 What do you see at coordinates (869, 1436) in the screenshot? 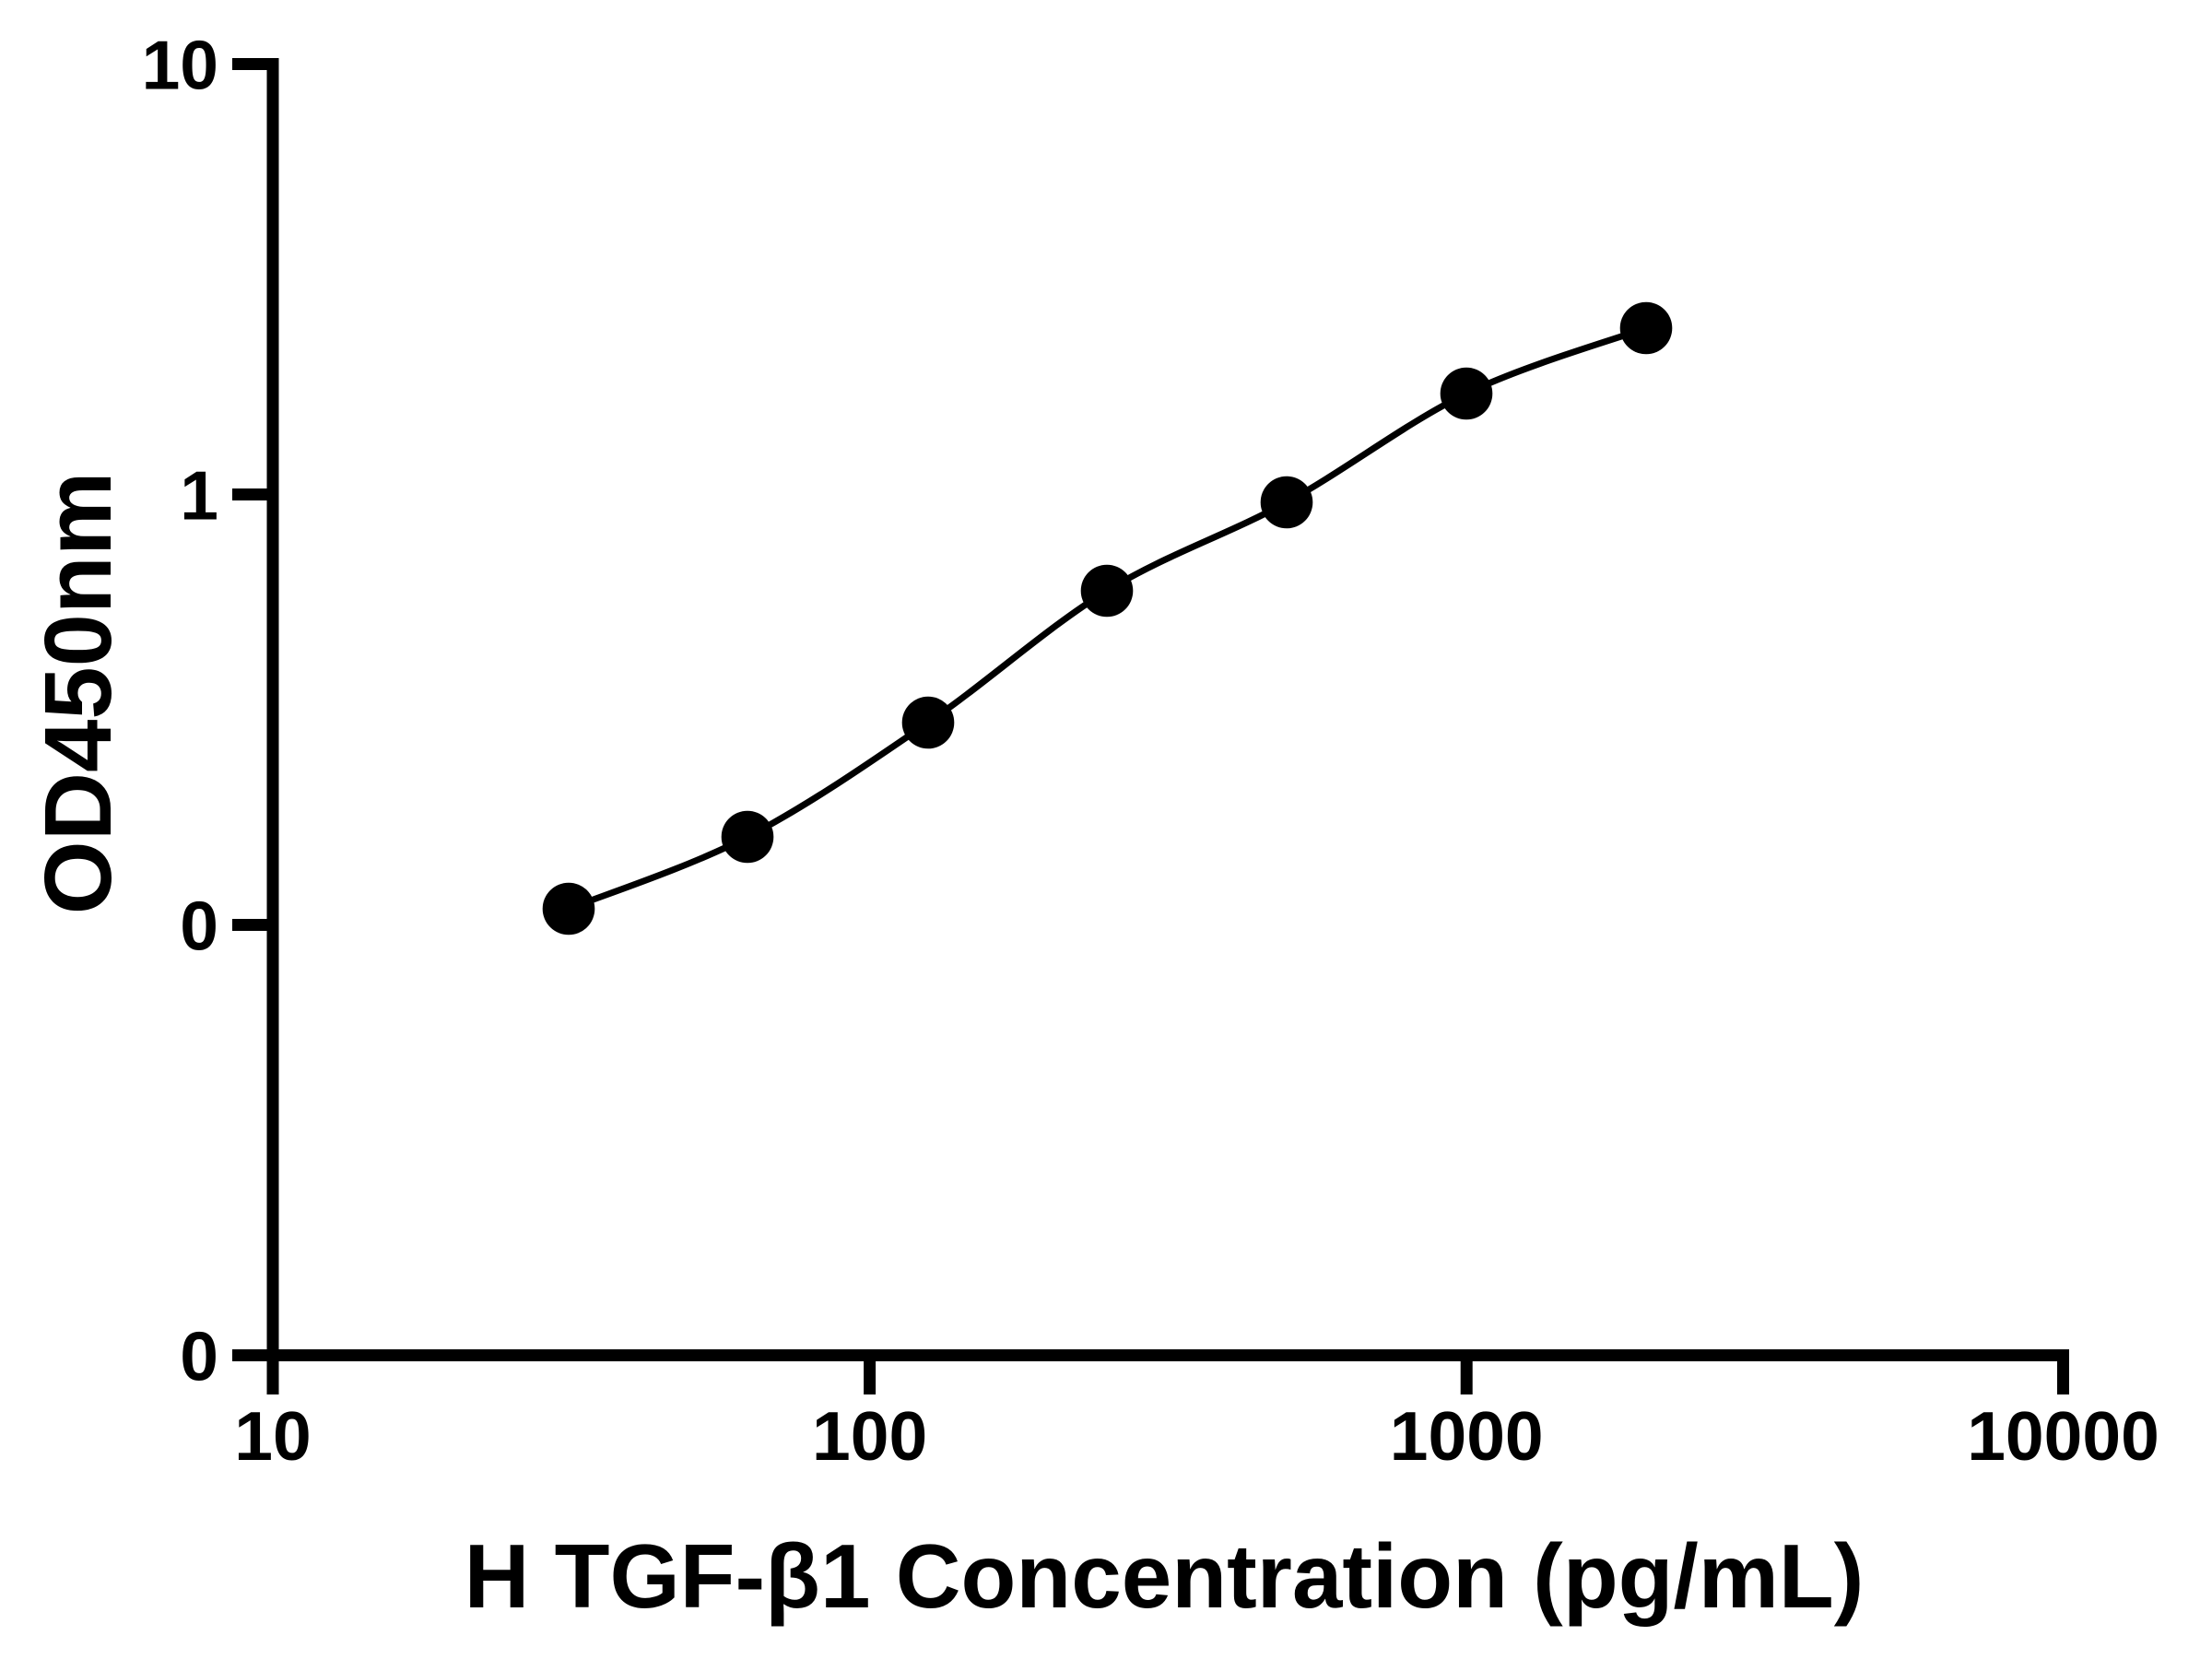
I see `svg-text: 100` at bounding box center [869, 1436].